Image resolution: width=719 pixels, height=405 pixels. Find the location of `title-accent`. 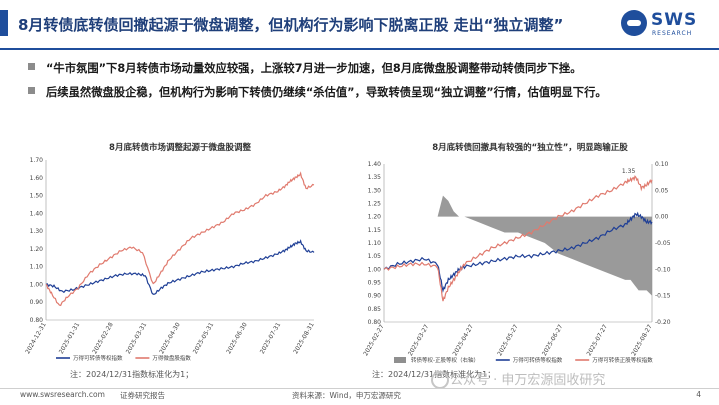

title-accent is located at coordinates (4, 23).